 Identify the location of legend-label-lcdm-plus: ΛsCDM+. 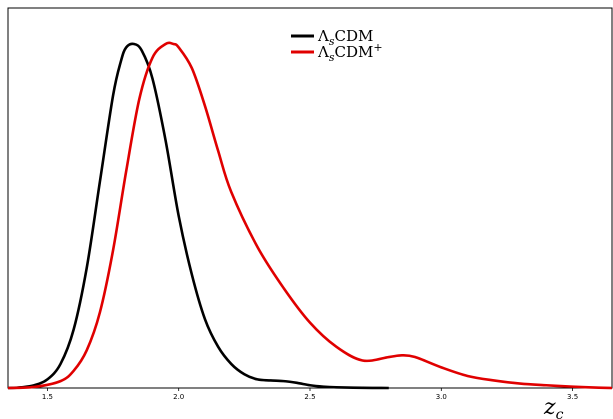
(350, 52).